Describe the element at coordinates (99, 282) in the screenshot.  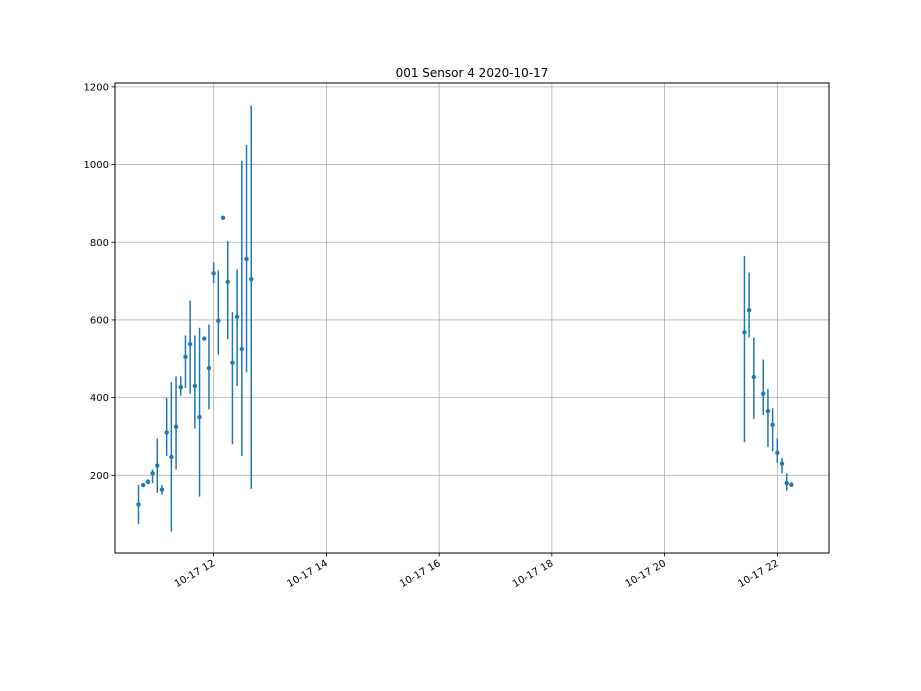
I see `y-axis-ticks: 200 400 600 800 1000 1200` at that location.